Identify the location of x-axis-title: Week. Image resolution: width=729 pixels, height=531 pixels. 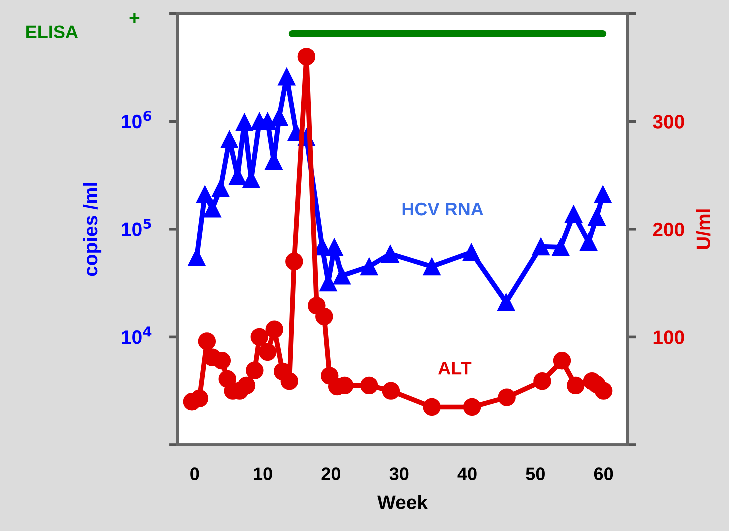
(403, 502).